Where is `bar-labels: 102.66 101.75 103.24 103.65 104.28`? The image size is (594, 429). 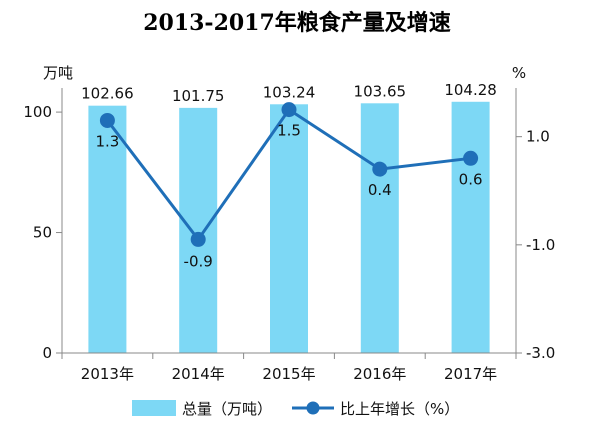
bar-labels: 102.66 101.75 103.24 103.65 104.28 is located at coordinates (289, 93).